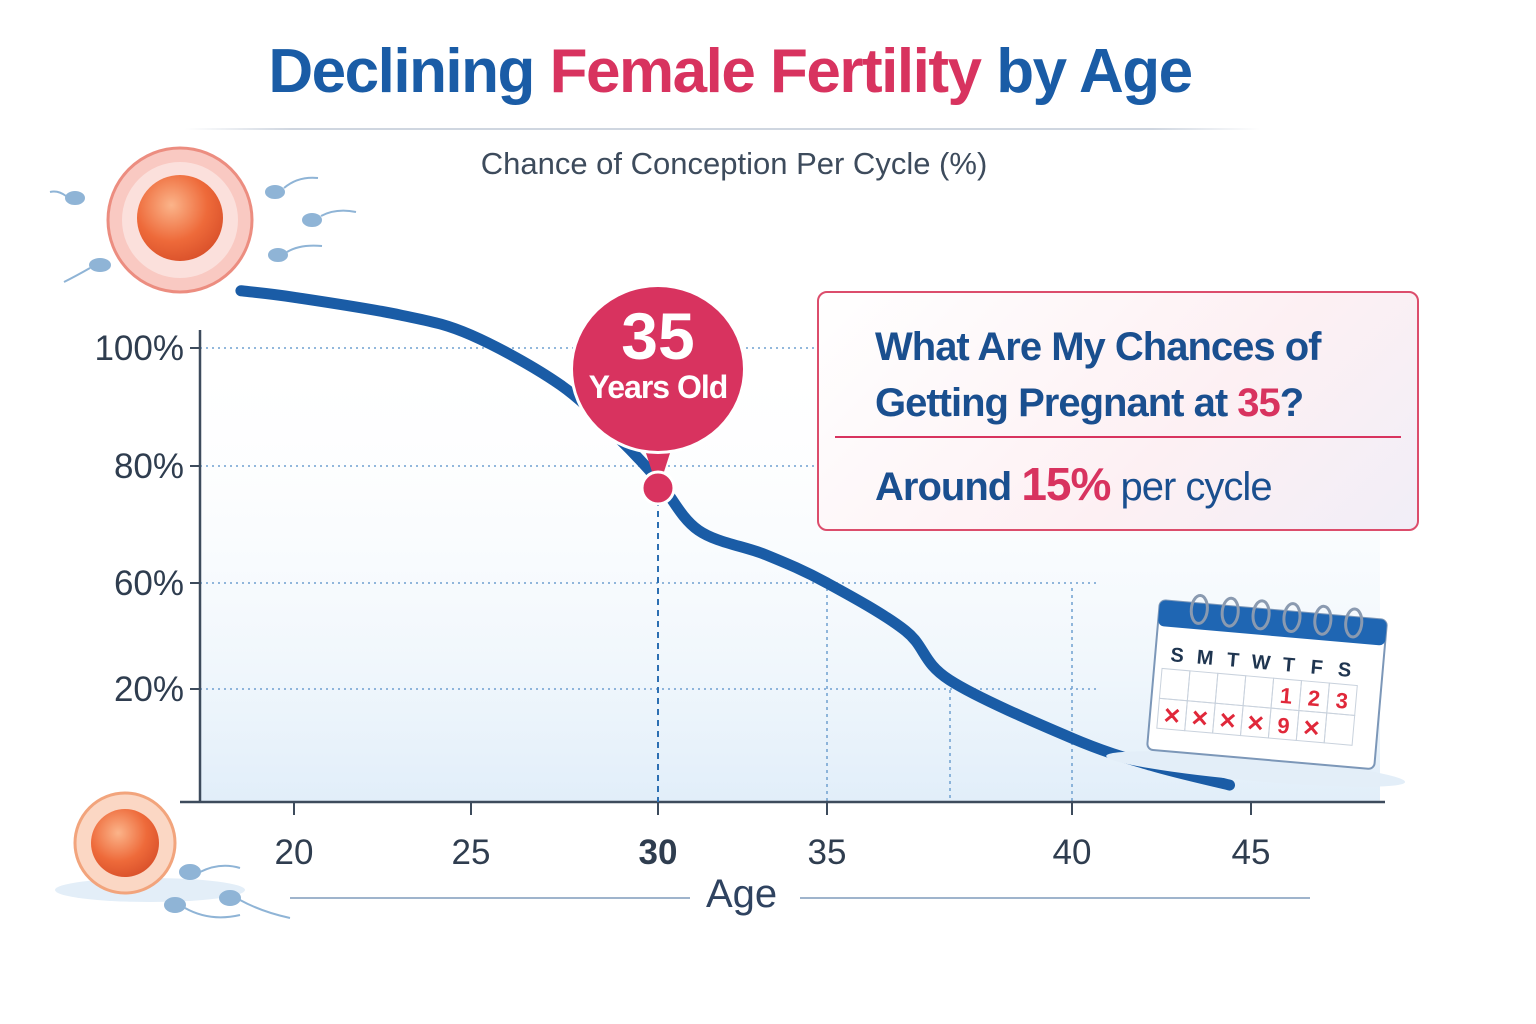 This screenshot has width=1536, height=1024. I want to click on calendar-day-header: M, so click(1205, 657).